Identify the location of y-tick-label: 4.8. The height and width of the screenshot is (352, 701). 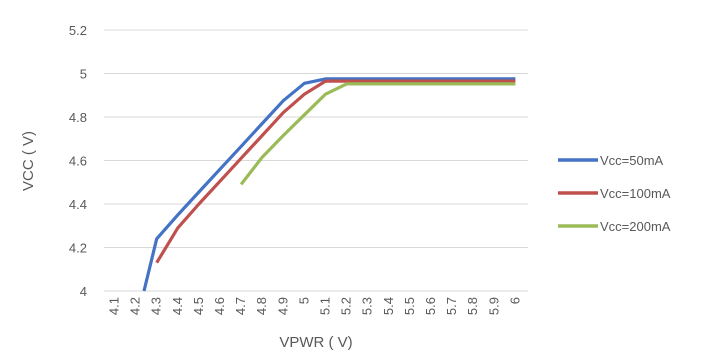
(78, 117).